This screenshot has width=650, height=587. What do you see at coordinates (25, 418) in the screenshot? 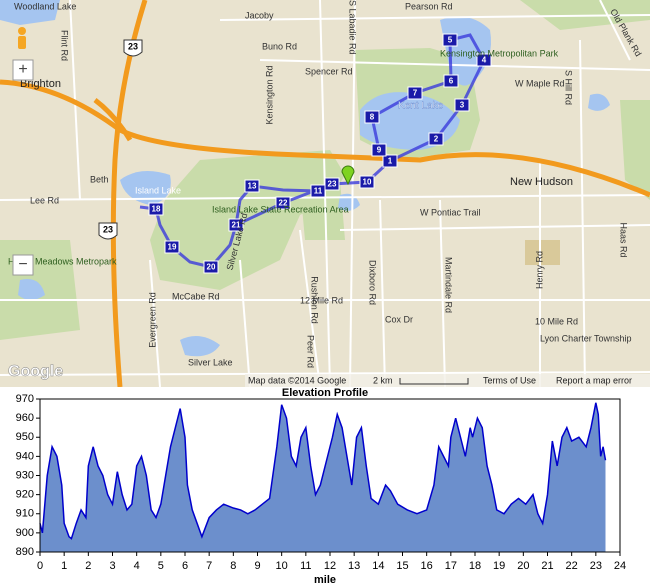
I see `y-tick-label: 960` at bounding box center [25, 418].